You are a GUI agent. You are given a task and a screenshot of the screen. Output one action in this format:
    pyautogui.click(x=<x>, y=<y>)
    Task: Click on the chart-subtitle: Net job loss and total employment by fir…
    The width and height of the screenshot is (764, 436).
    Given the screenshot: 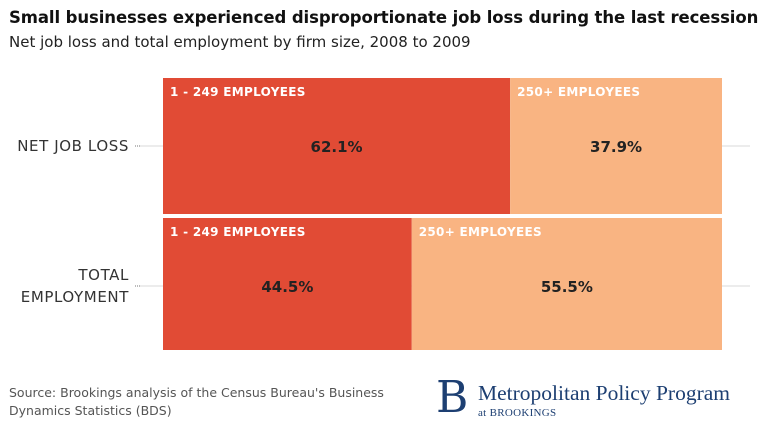 What is the action you would take?
    pyautogui.click(x=240, y=42)
    